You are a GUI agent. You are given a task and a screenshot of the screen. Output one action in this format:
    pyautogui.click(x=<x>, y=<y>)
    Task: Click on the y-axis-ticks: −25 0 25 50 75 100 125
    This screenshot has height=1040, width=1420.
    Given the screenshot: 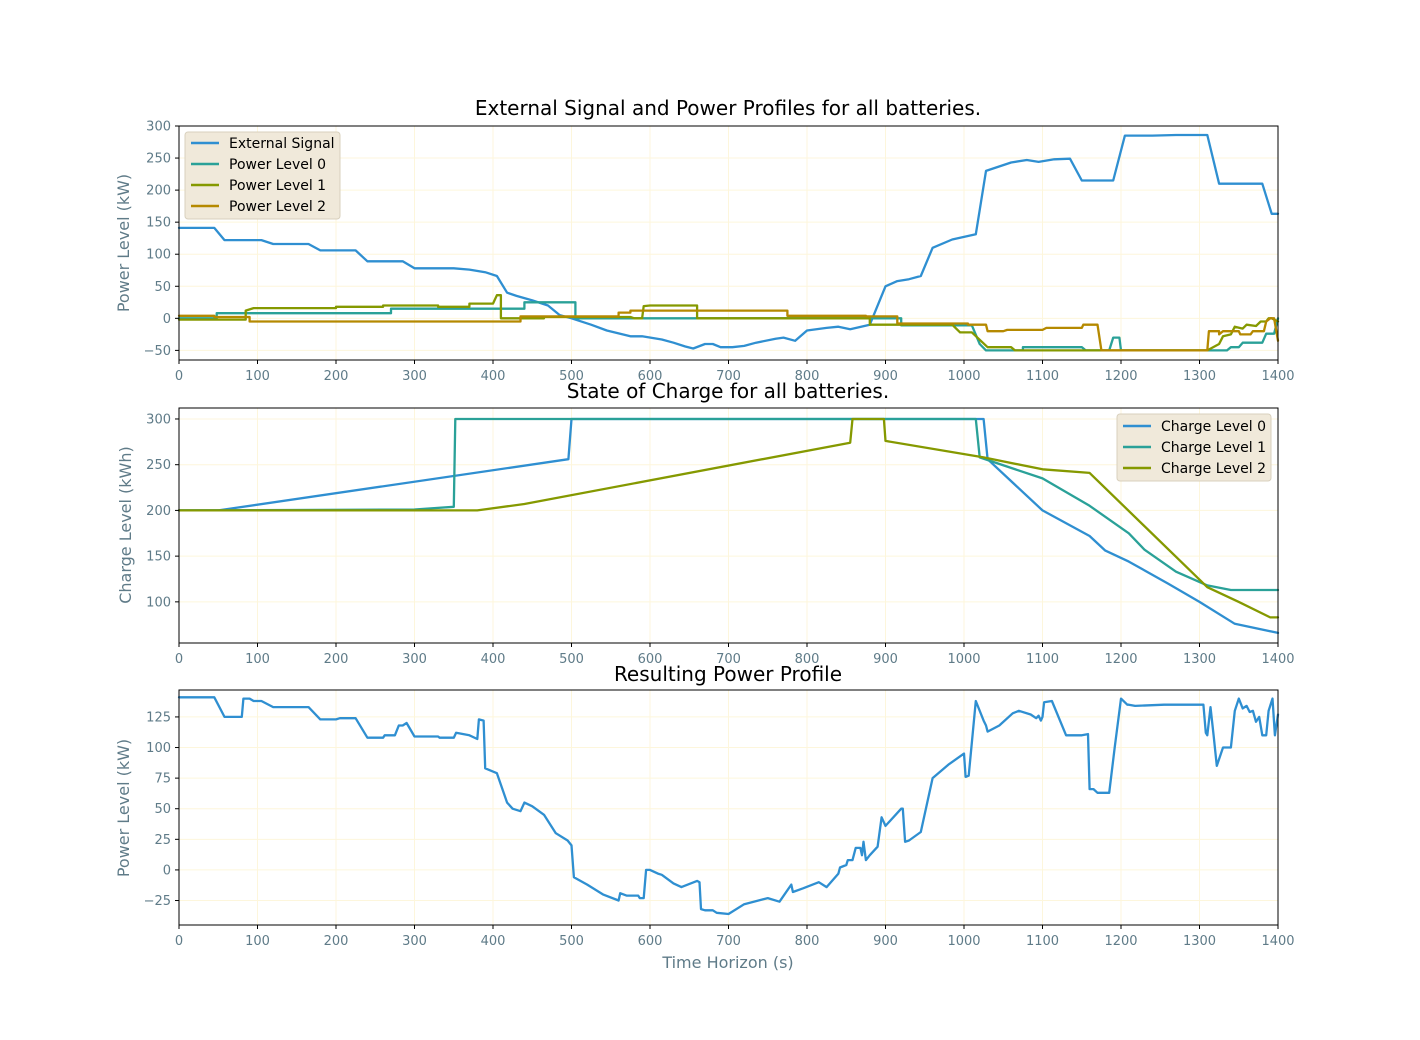 What is the action you would take?
    pyautogui.click(x=161, y=809)
    